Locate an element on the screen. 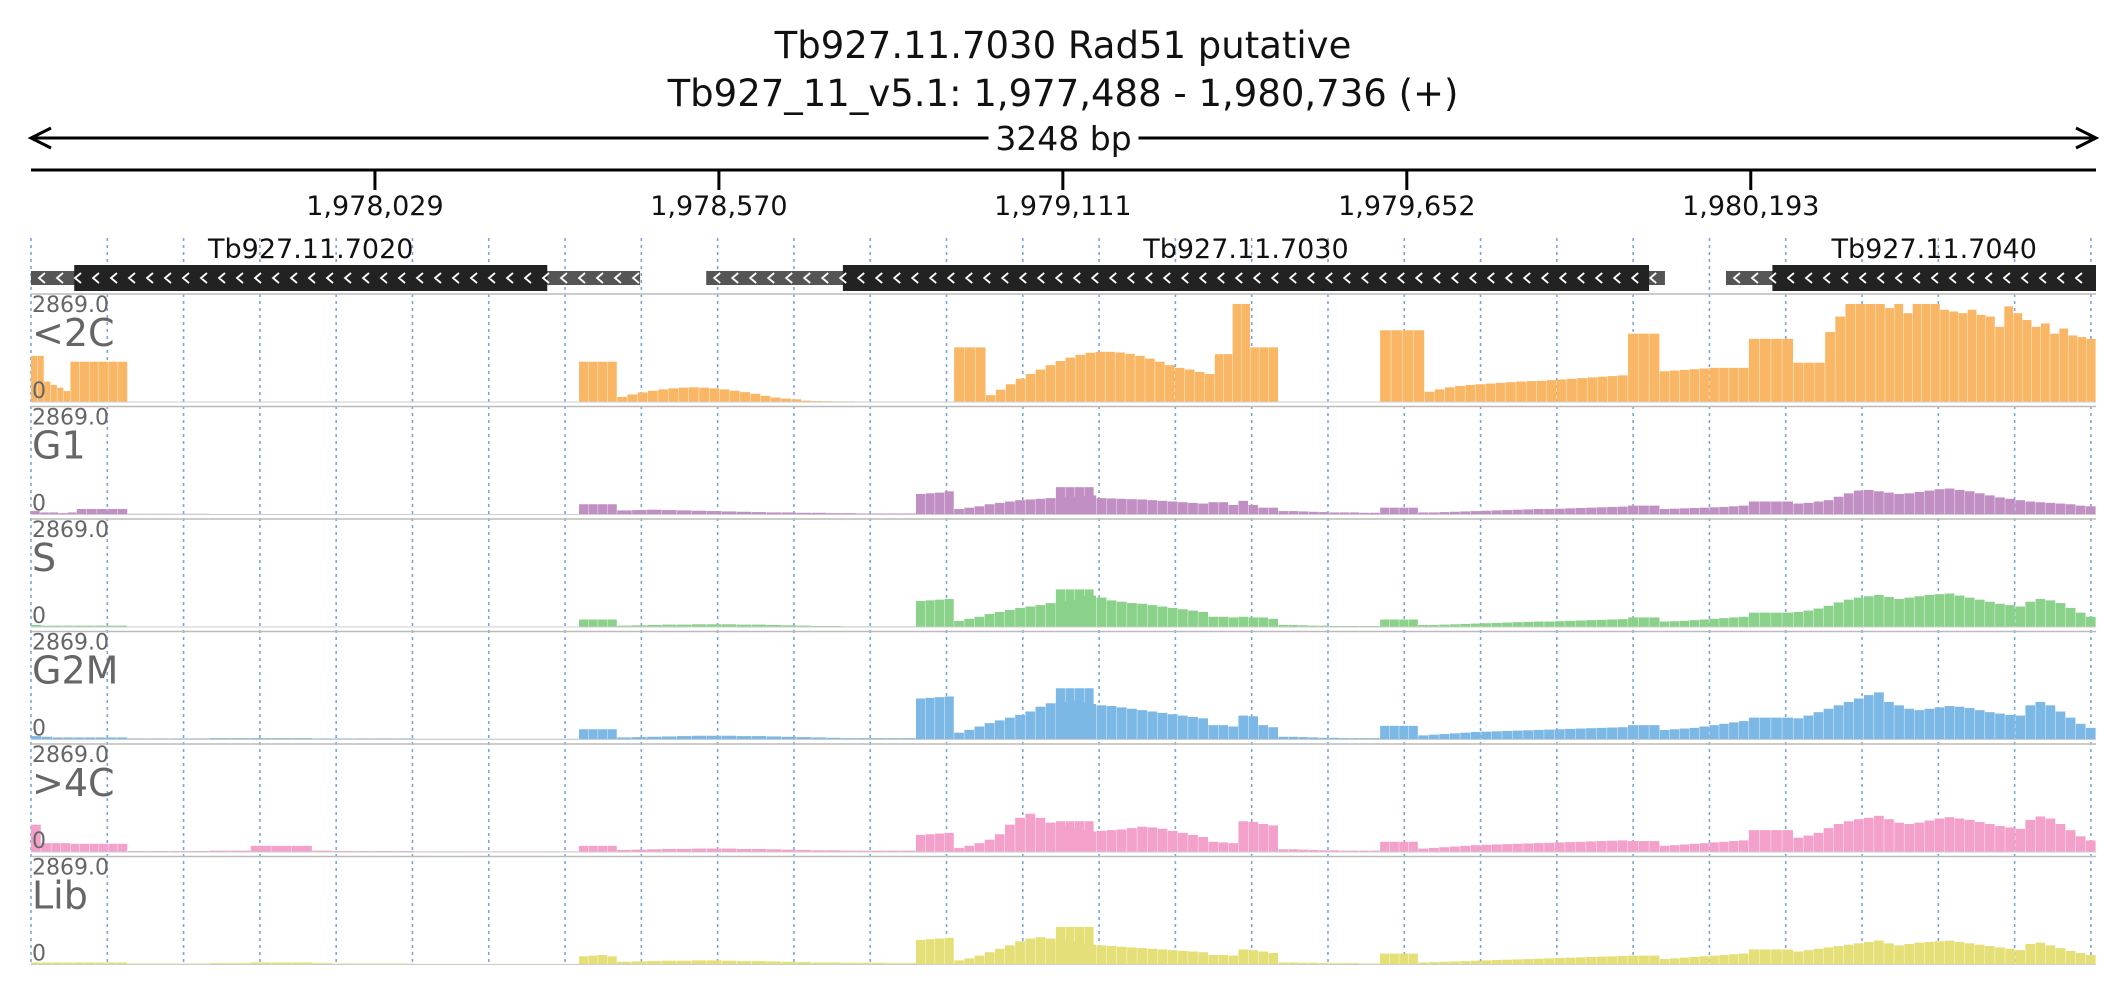 Image resolution: width=2126 pixels, height=1004 pixels. x-tick-label: 1,979,111 is located at coordinates (1062, 206).